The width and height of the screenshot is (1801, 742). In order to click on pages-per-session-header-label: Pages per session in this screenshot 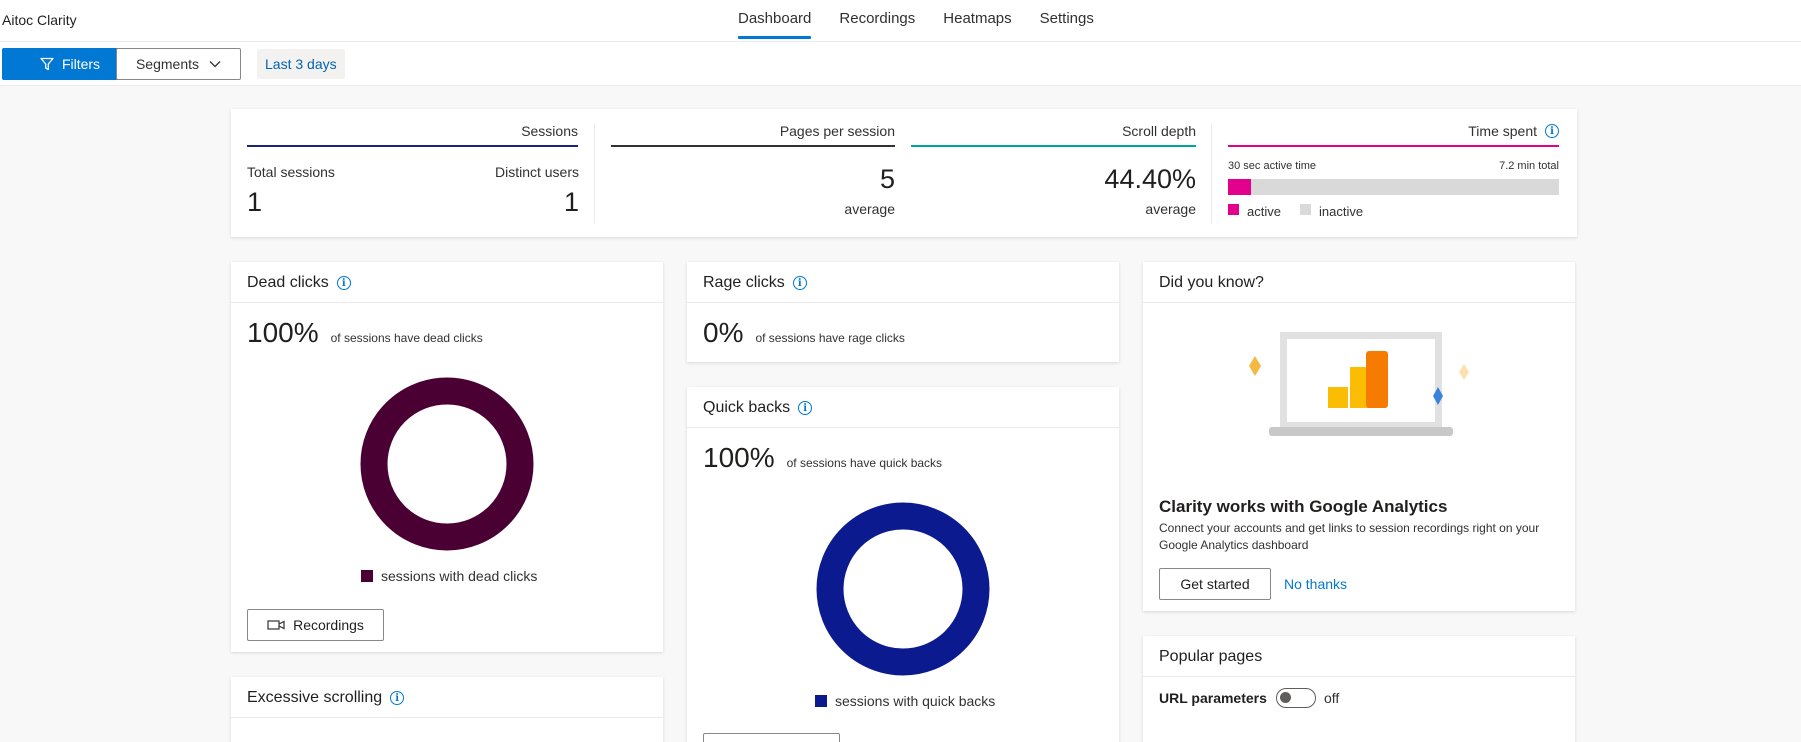, I will do `click(837, 131)`.